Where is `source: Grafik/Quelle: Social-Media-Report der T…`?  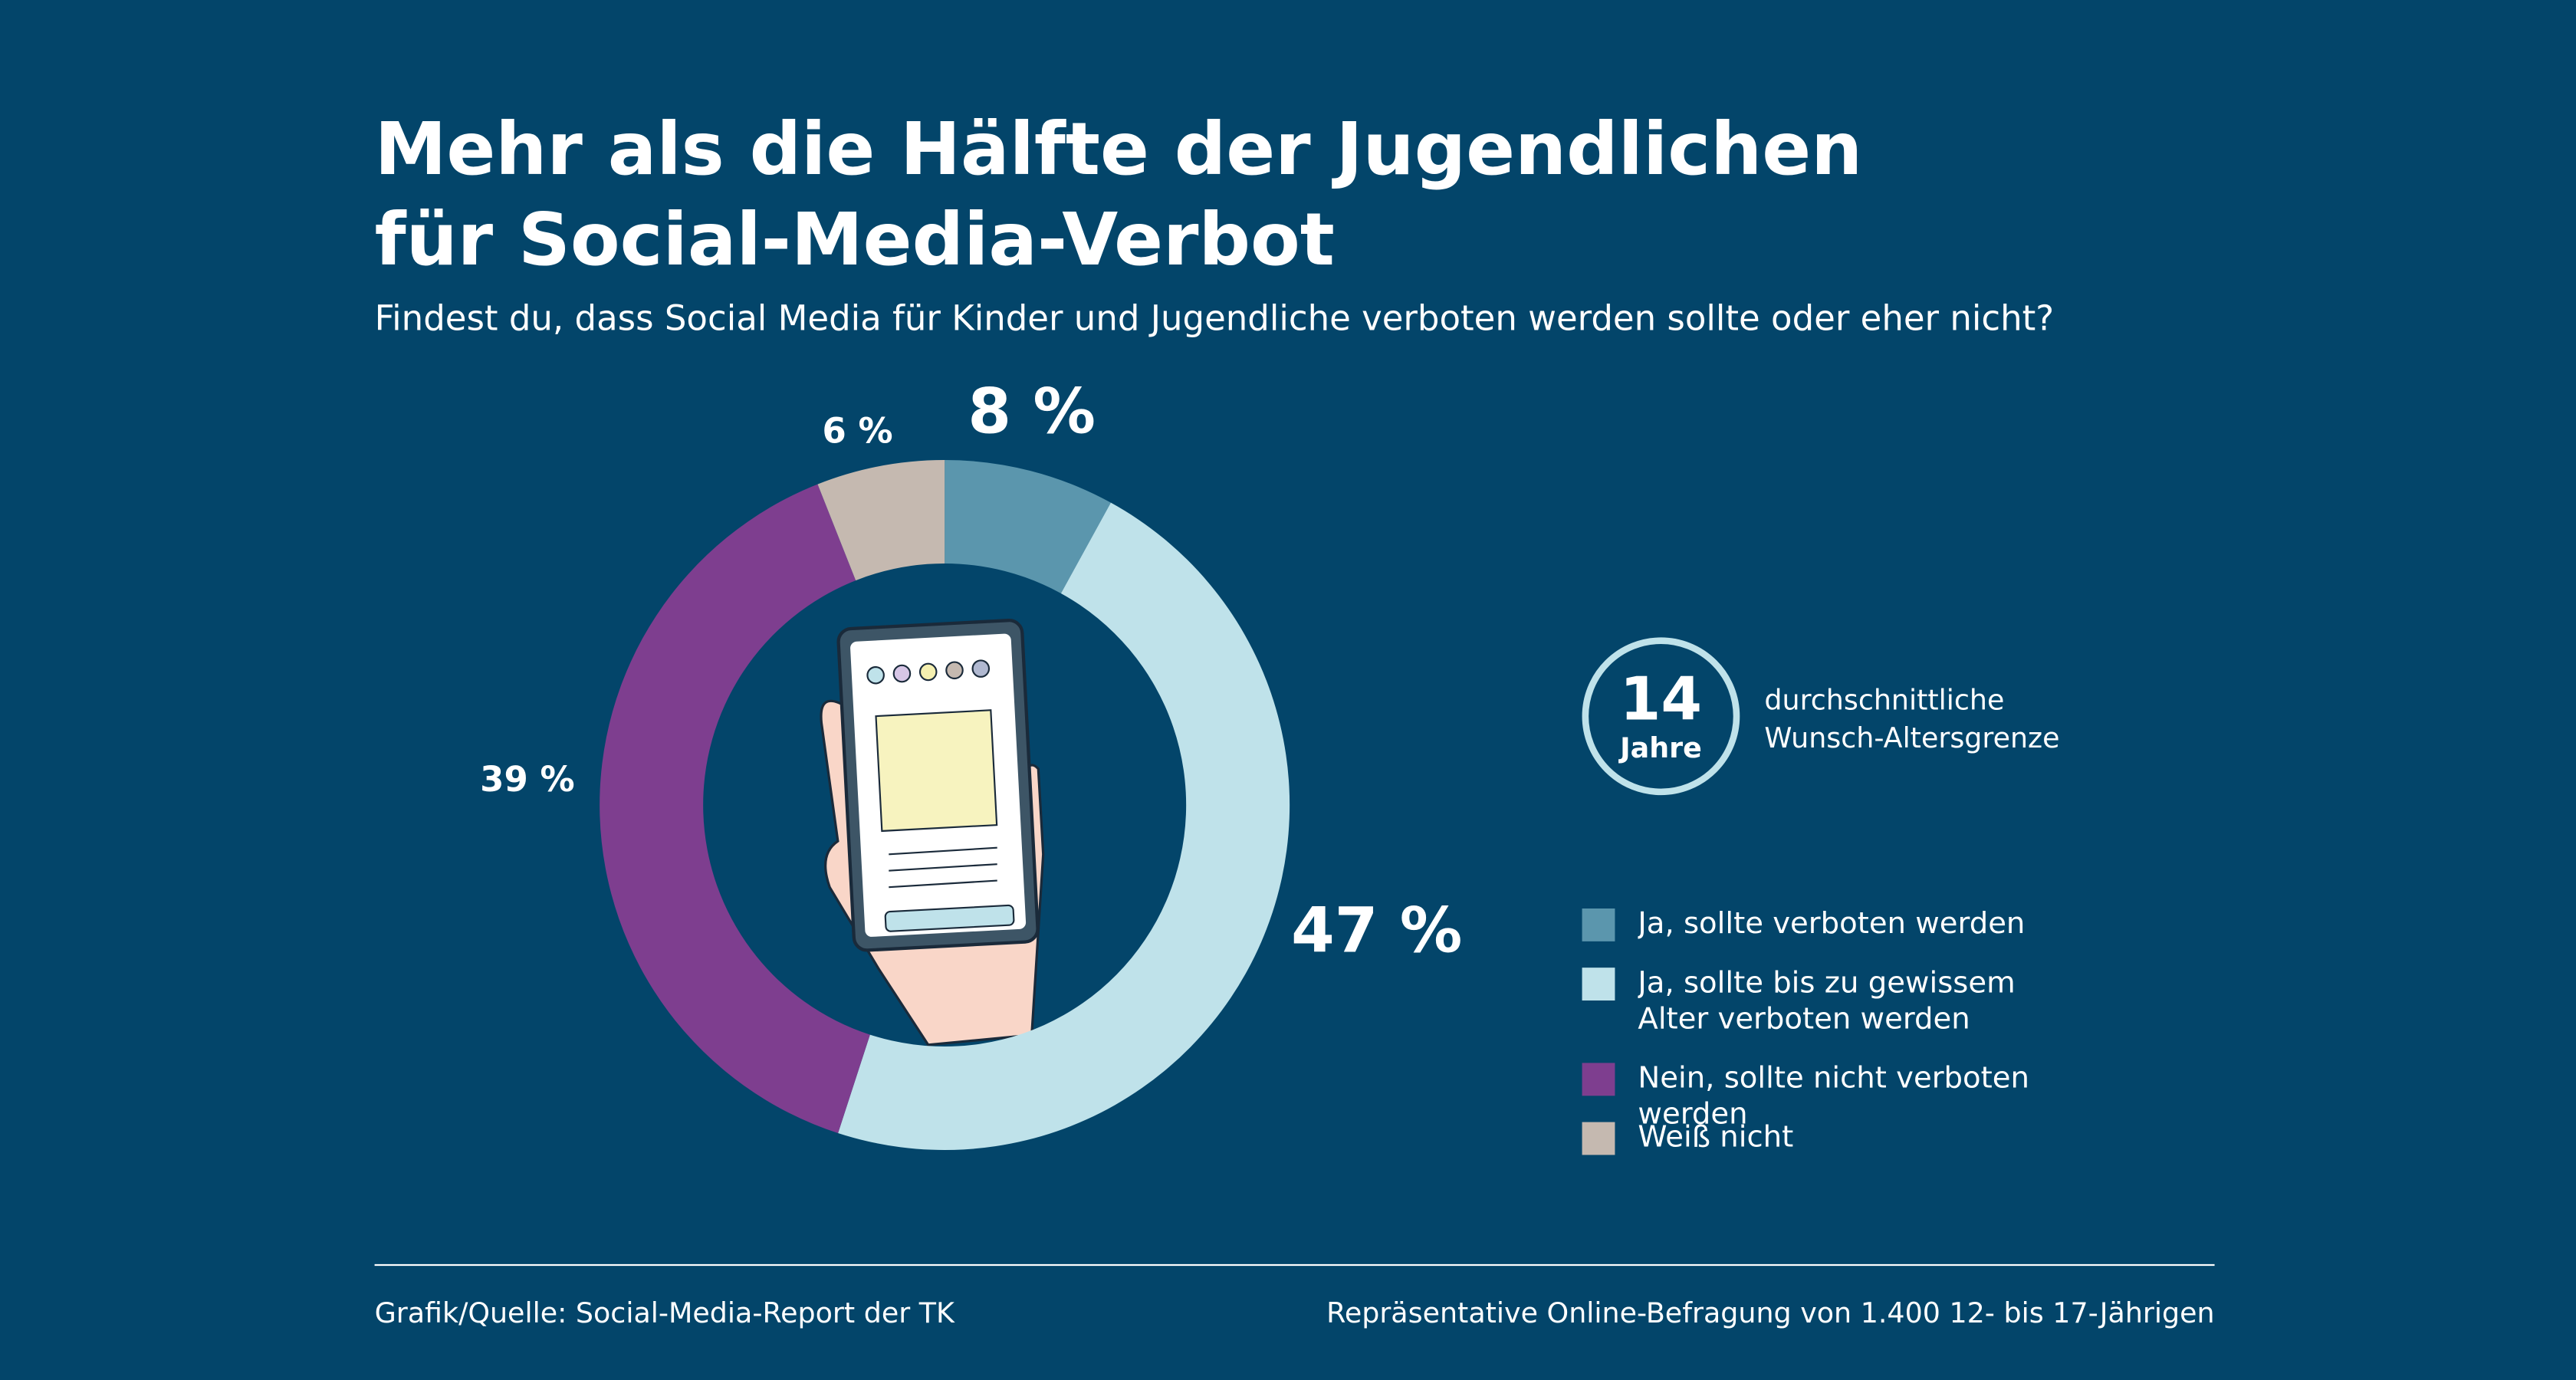
source: Grafik/Quelle: Social-Media-Report der T… is located at coordinates (665, 1313).